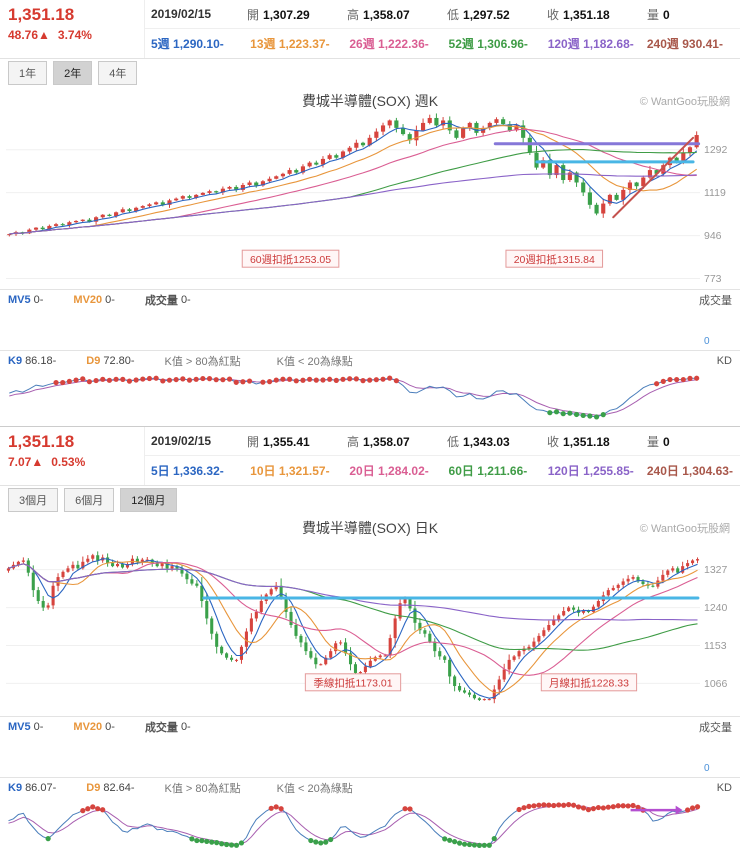 This screenshot has height=853, width=740. Describe the element at coordinates (370, 528) in the screenshot. I see `daily-chart-title: 費城半導體(SOX) 日K` at that location.